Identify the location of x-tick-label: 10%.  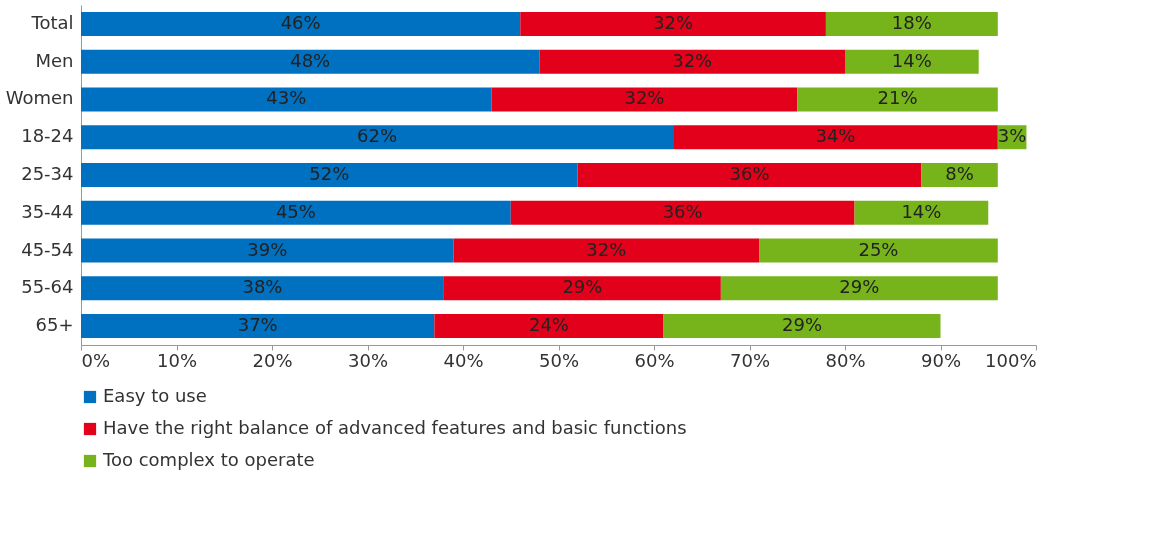
(177, 360).